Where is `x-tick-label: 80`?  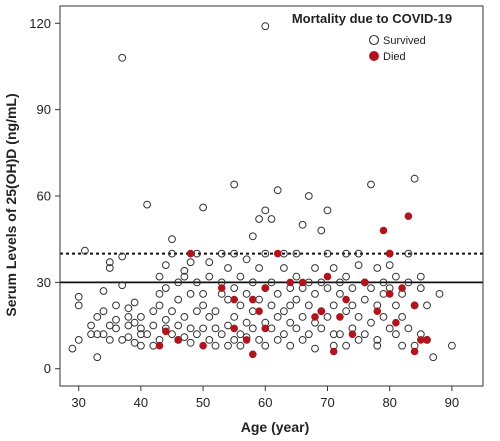
x-tick-label: 80 is located at coordinates (389, 402).